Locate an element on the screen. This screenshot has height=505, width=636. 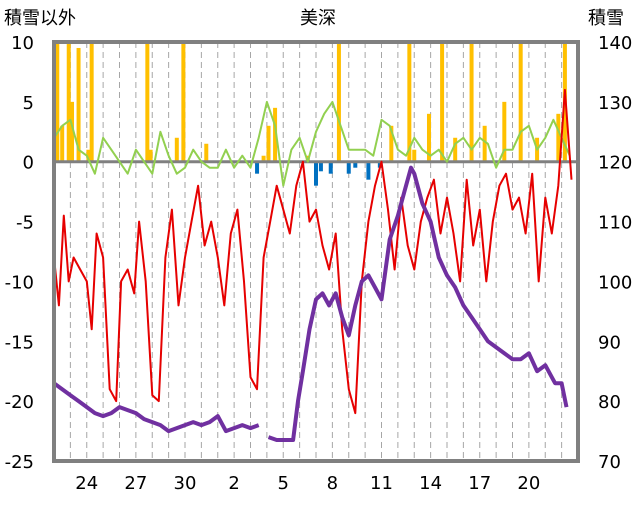
x-tick-7: 14 is located at coordinates (430, 483).